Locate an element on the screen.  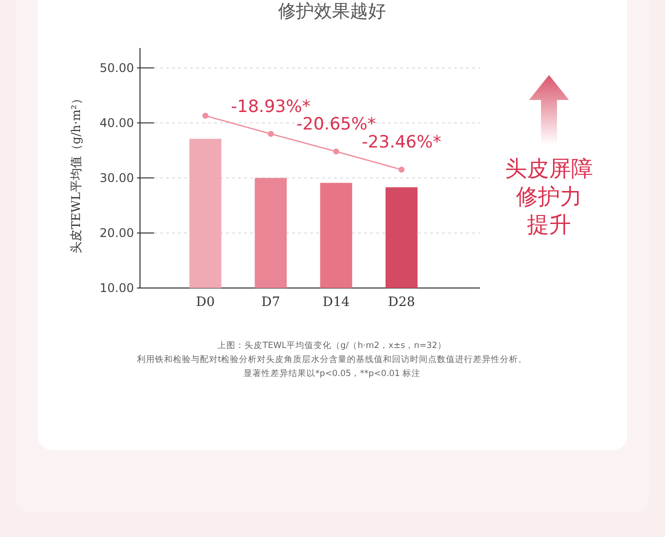
y-tick-label: 10.00 is located at coordinates (117, 288).